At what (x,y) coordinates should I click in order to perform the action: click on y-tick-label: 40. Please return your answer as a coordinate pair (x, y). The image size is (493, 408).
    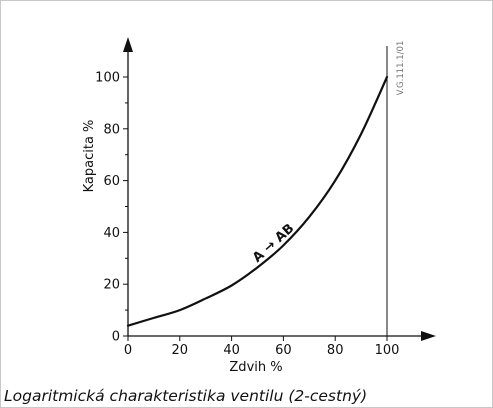
    Looking at the image, I should click on (111, 233).